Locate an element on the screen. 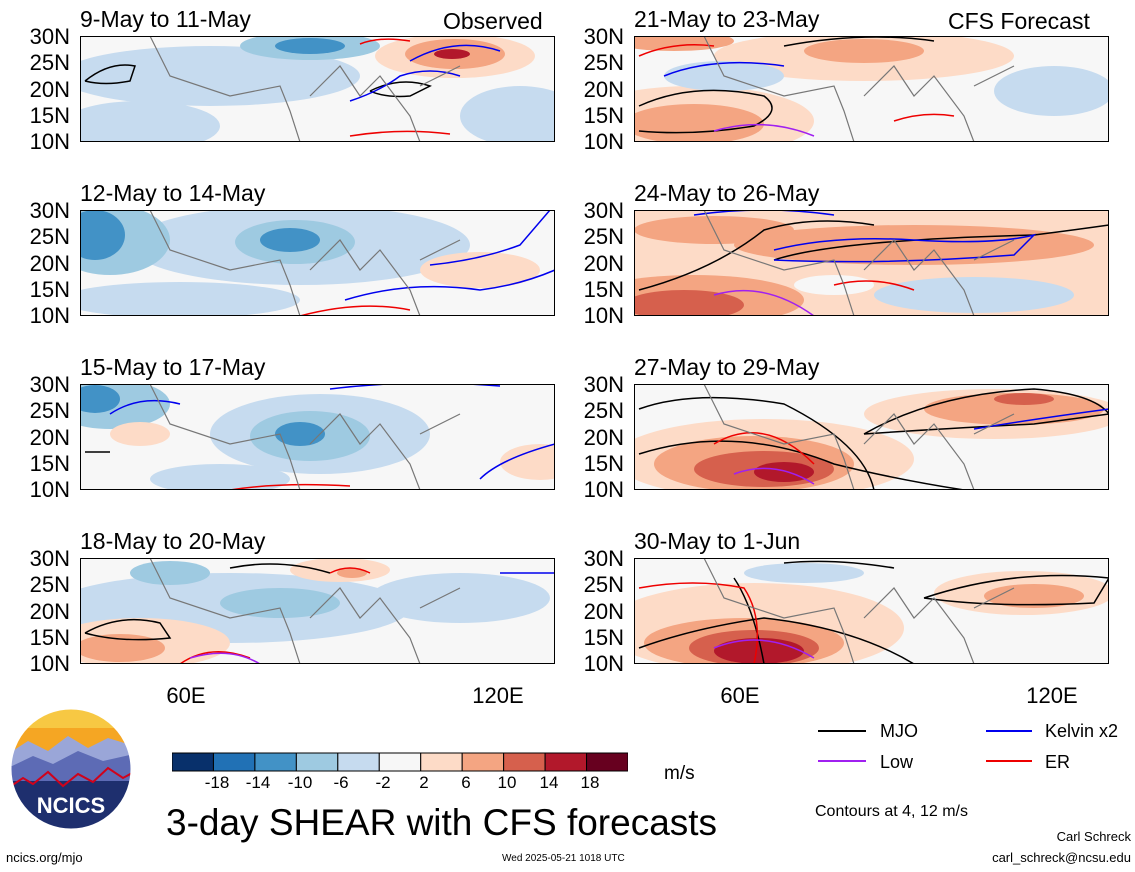 The image size is (1135, 872). cfs-forecast-label: CFS Forecast is located at coordinates (1019, 21).